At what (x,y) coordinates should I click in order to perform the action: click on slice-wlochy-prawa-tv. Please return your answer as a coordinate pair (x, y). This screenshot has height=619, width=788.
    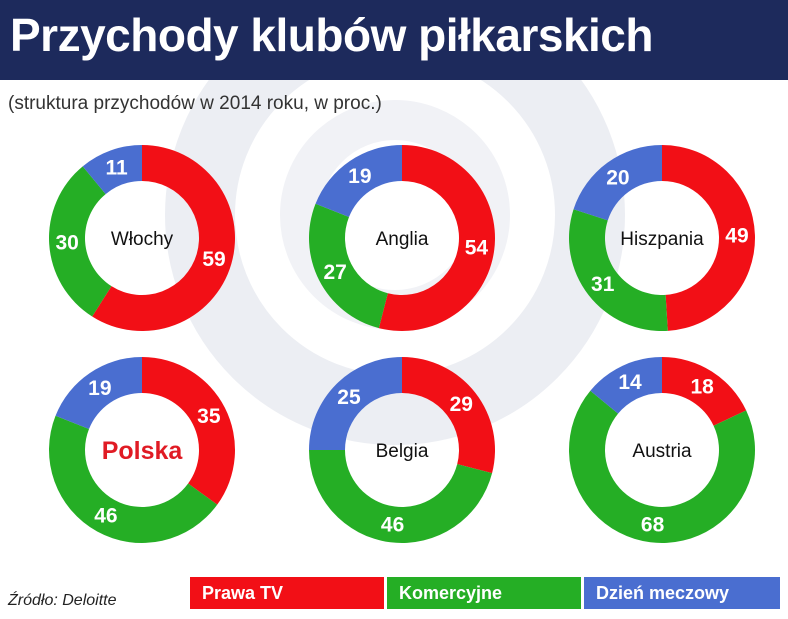
    Looking at the image, I should click on (163, 238).